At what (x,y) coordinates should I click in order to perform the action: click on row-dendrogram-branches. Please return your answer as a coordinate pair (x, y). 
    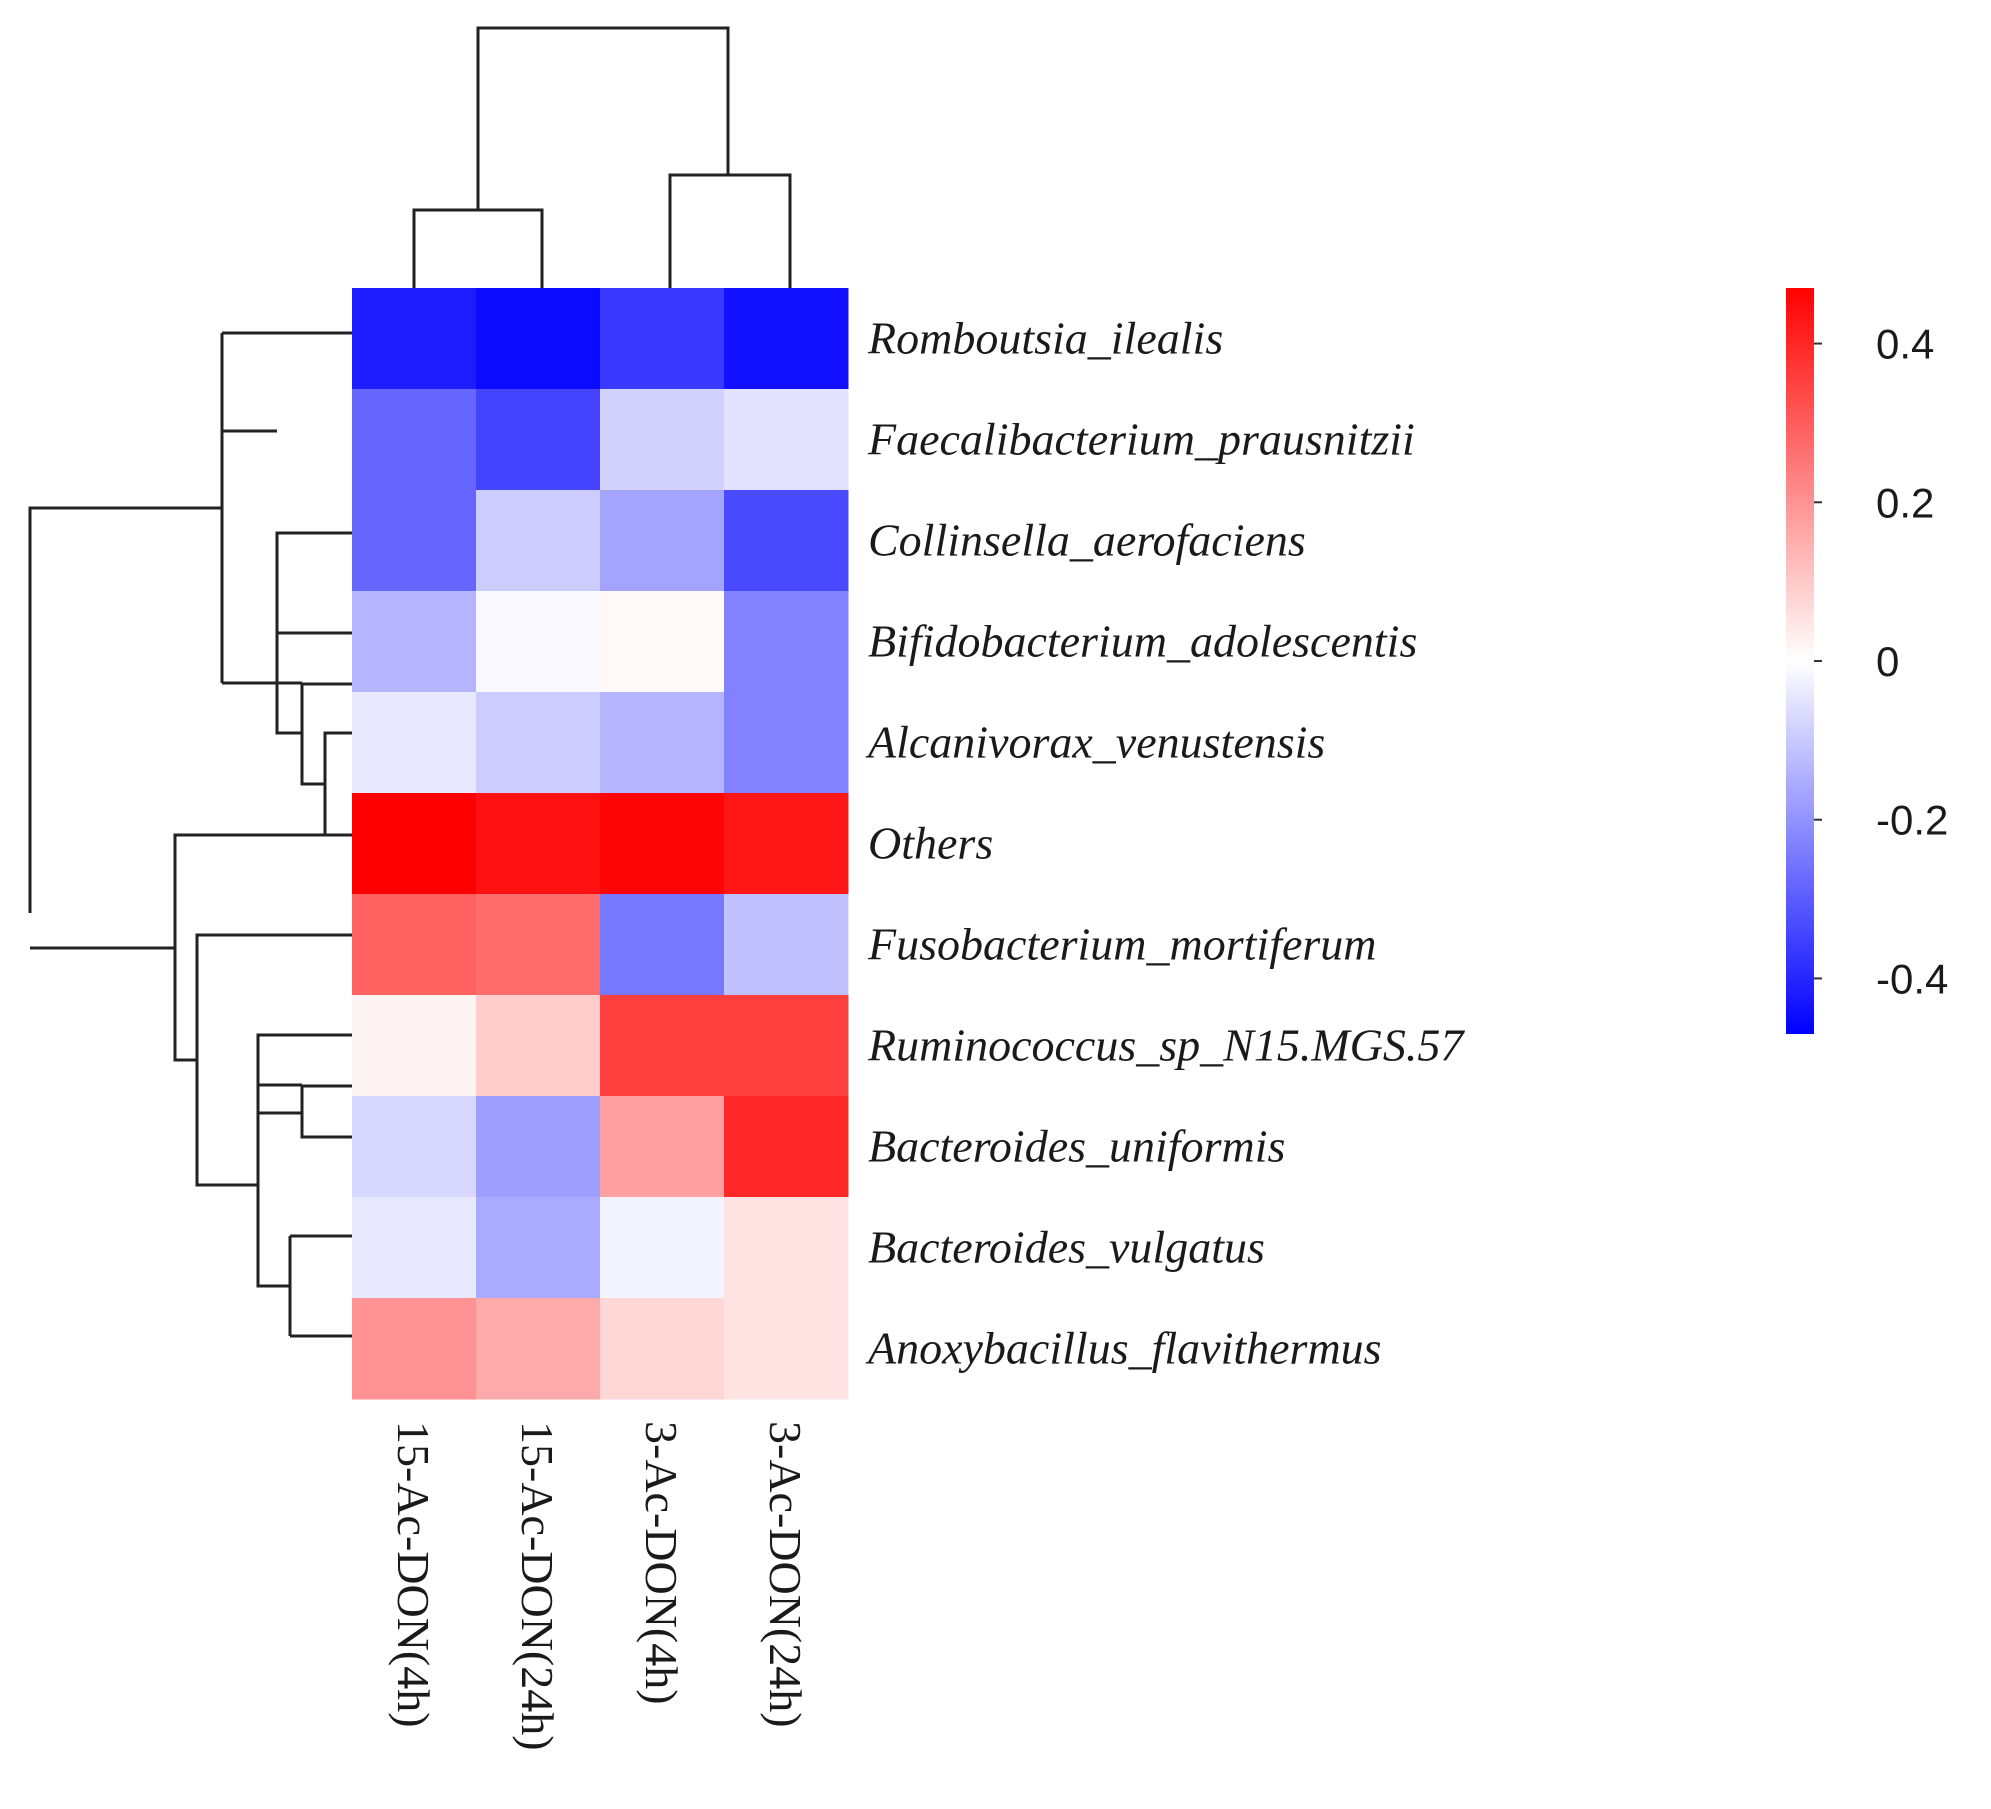
    Looking at the image, I should click on (190, 834).